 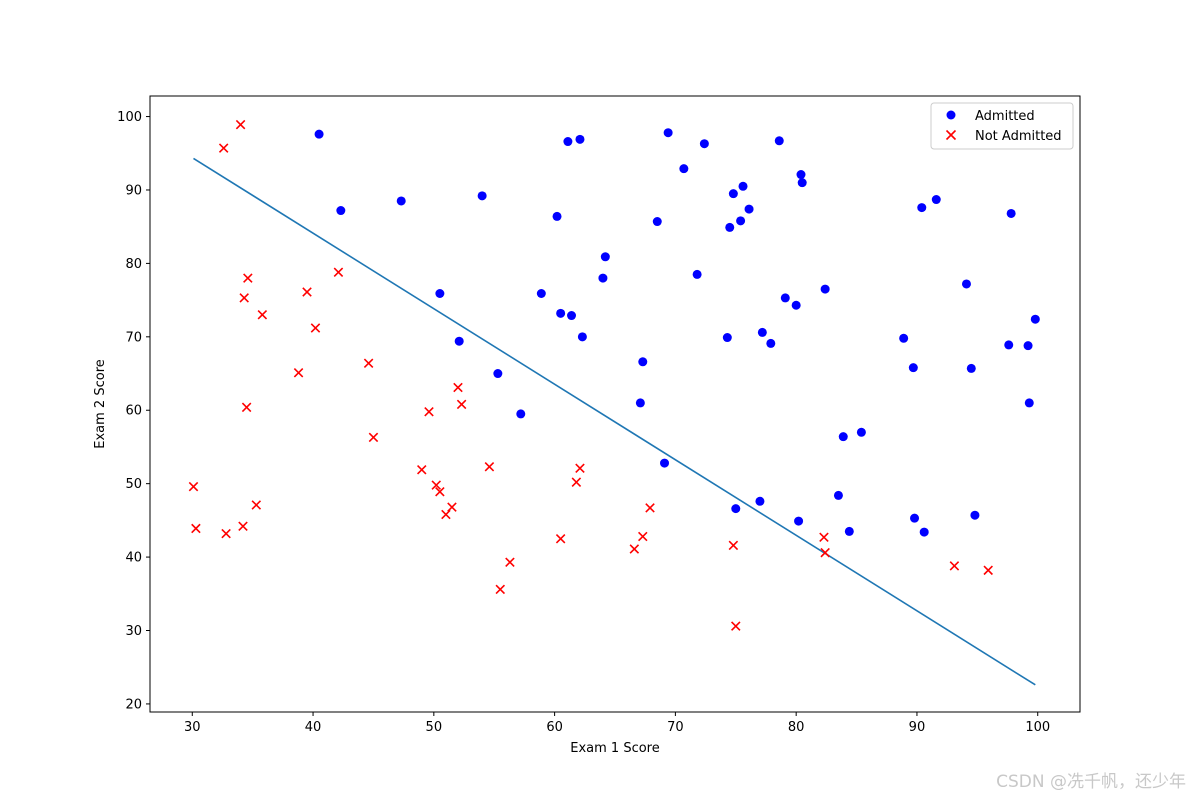 I want to click on x-tick-label: 30, so click(x=192, y=727).